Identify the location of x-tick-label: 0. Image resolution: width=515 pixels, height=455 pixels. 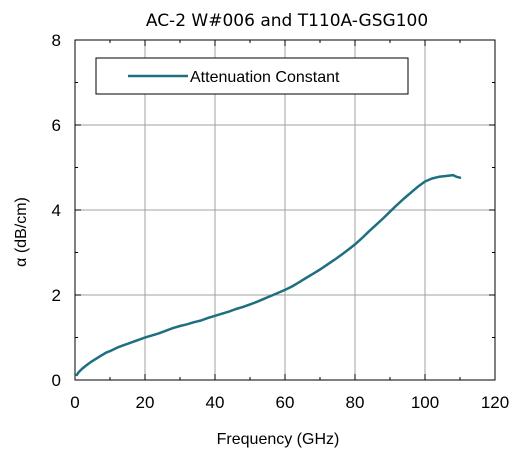
(74, 402).